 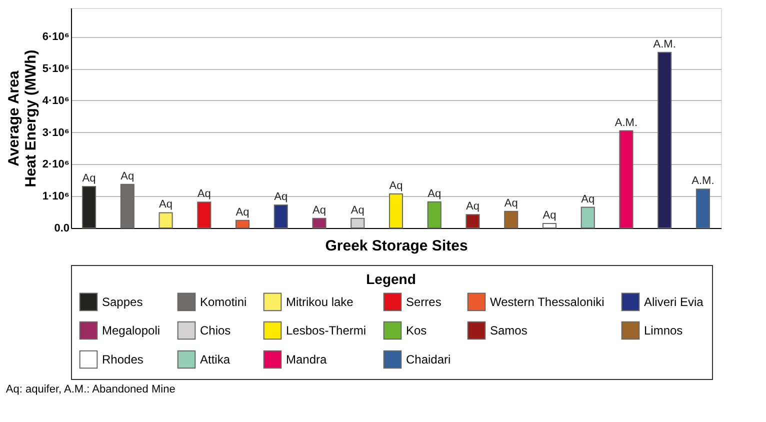 I want to click on legend-label: Chaidari, so click(x=428, y=359).